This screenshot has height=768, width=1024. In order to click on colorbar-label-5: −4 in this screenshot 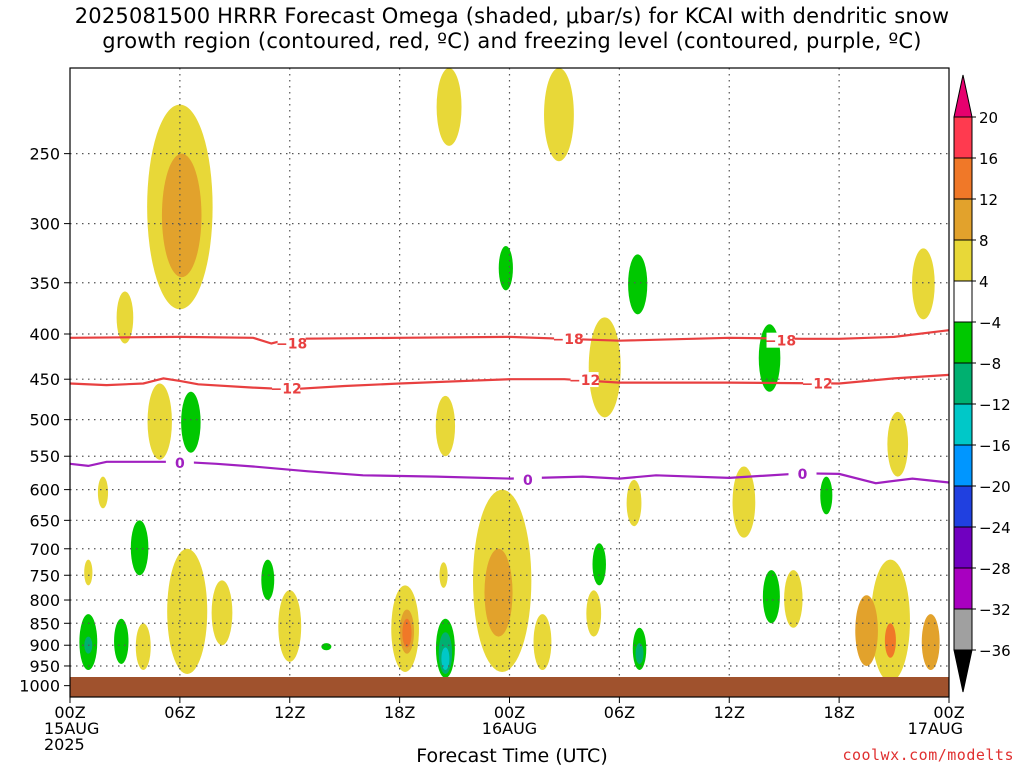, I will do `click(990, 323)`.